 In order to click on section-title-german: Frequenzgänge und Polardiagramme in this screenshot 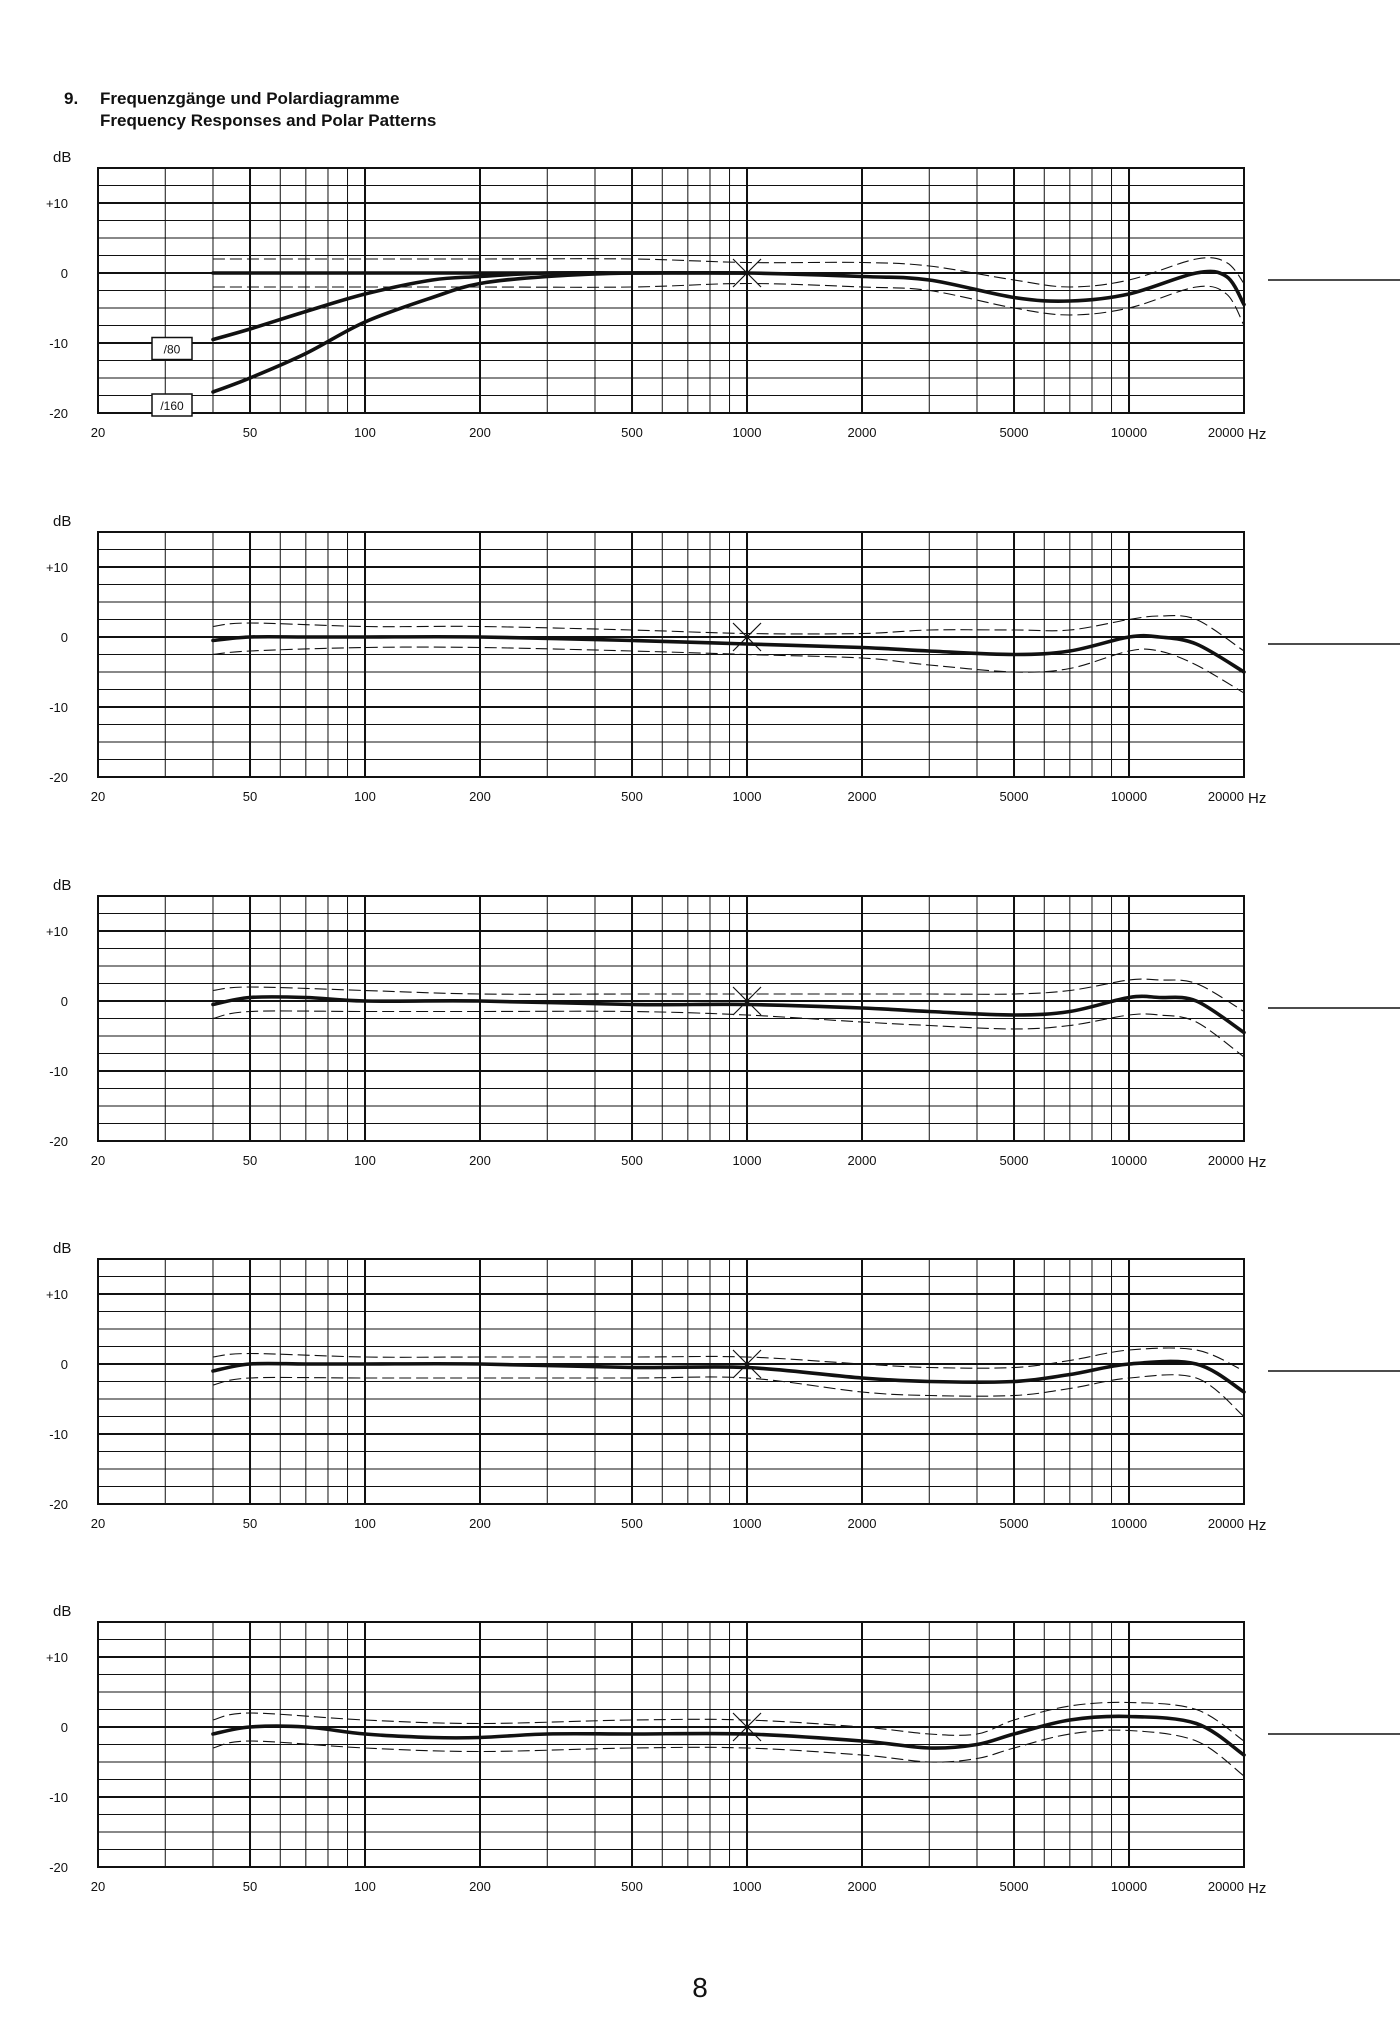, I will do `click(250, 98)`.